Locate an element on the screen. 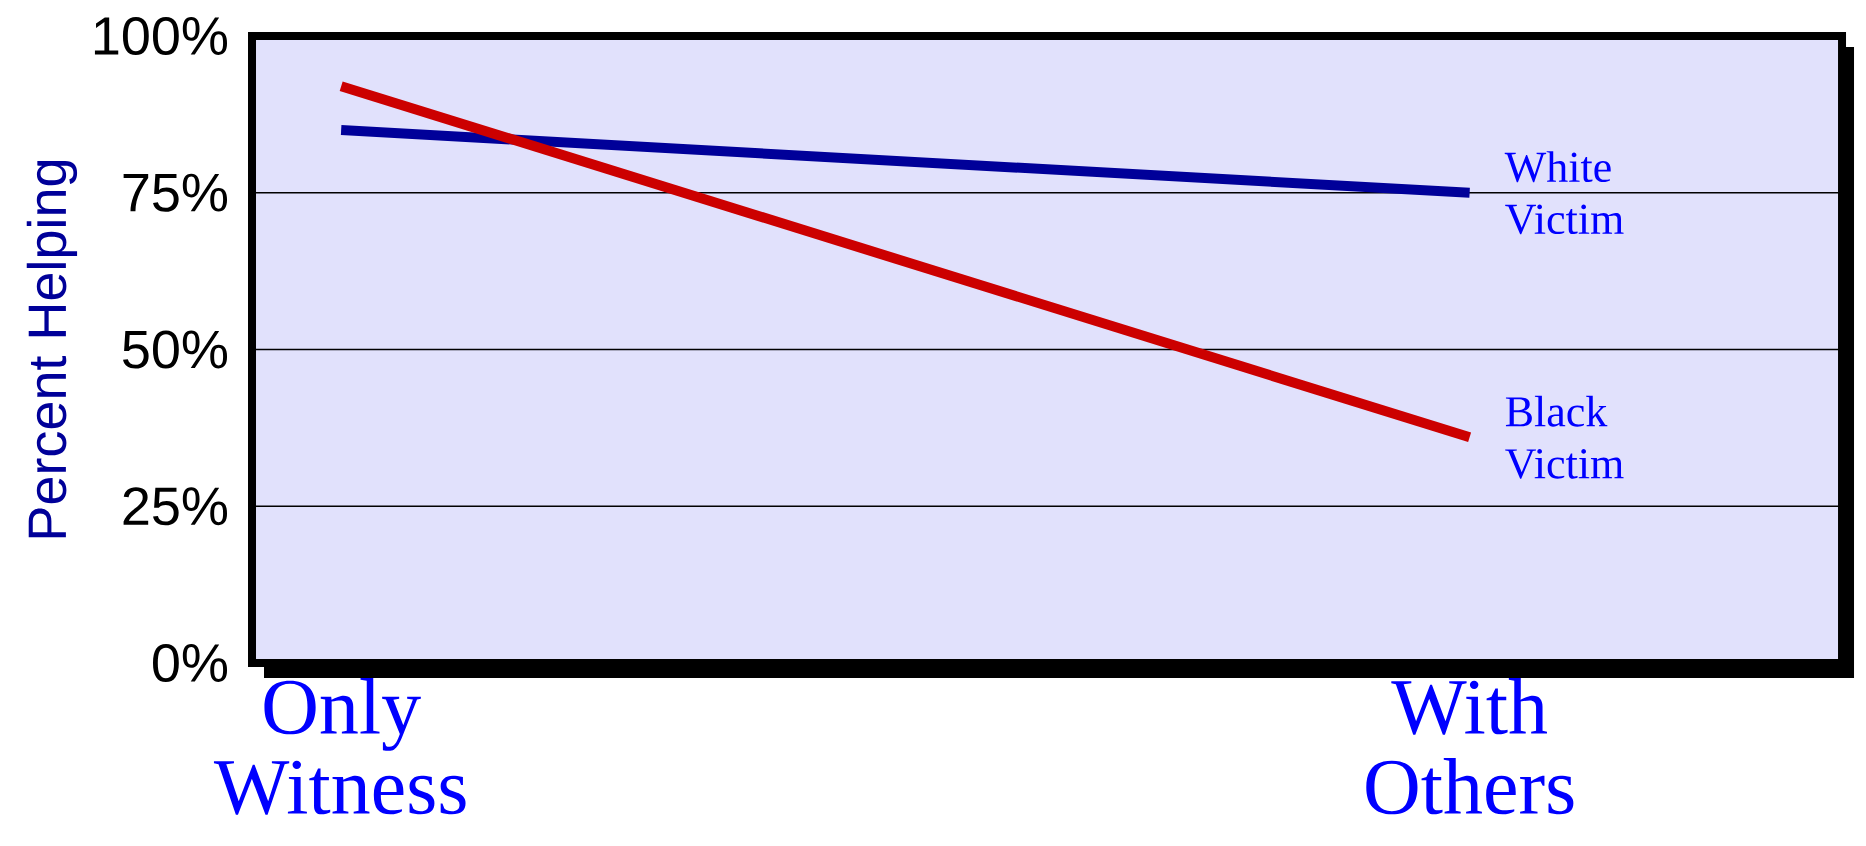 The image size is (1866, 846). y-axis-title: Percent Helping is located at coordinates (52, 349).